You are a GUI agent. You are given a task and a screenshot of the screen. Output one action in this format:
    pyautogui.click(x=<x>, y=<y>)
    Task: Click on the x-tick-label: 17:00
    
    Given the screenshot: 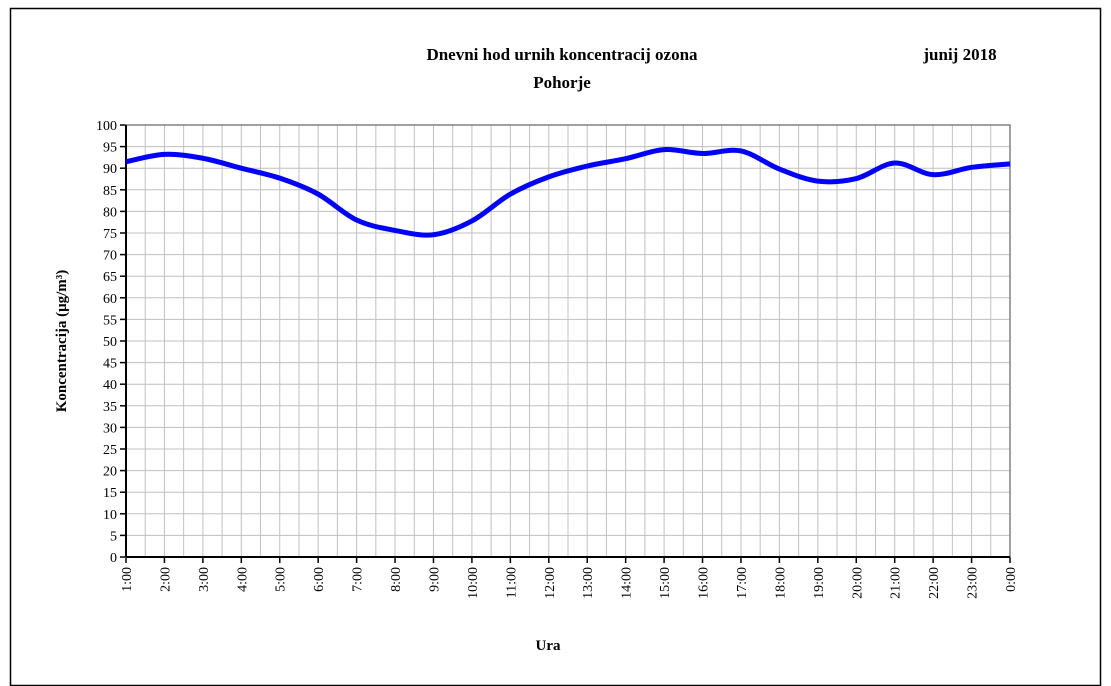 What is the action you would take?
    pyautogui.click(x=742, y=583)
    